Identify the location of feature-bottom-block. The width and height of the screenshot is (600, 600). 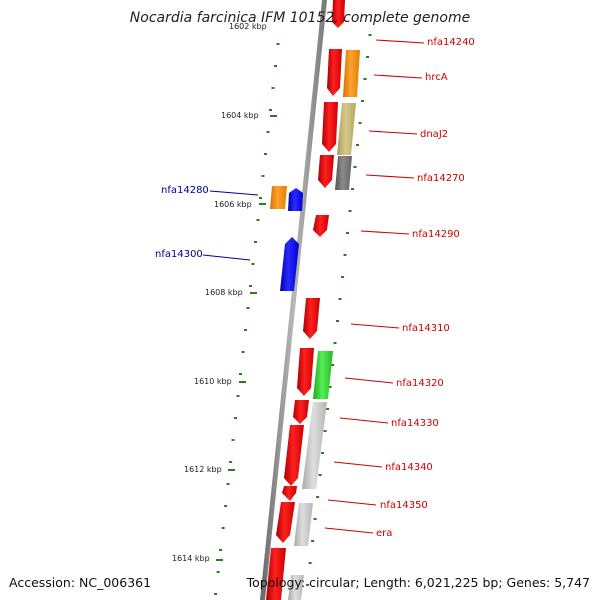
(296, 587).